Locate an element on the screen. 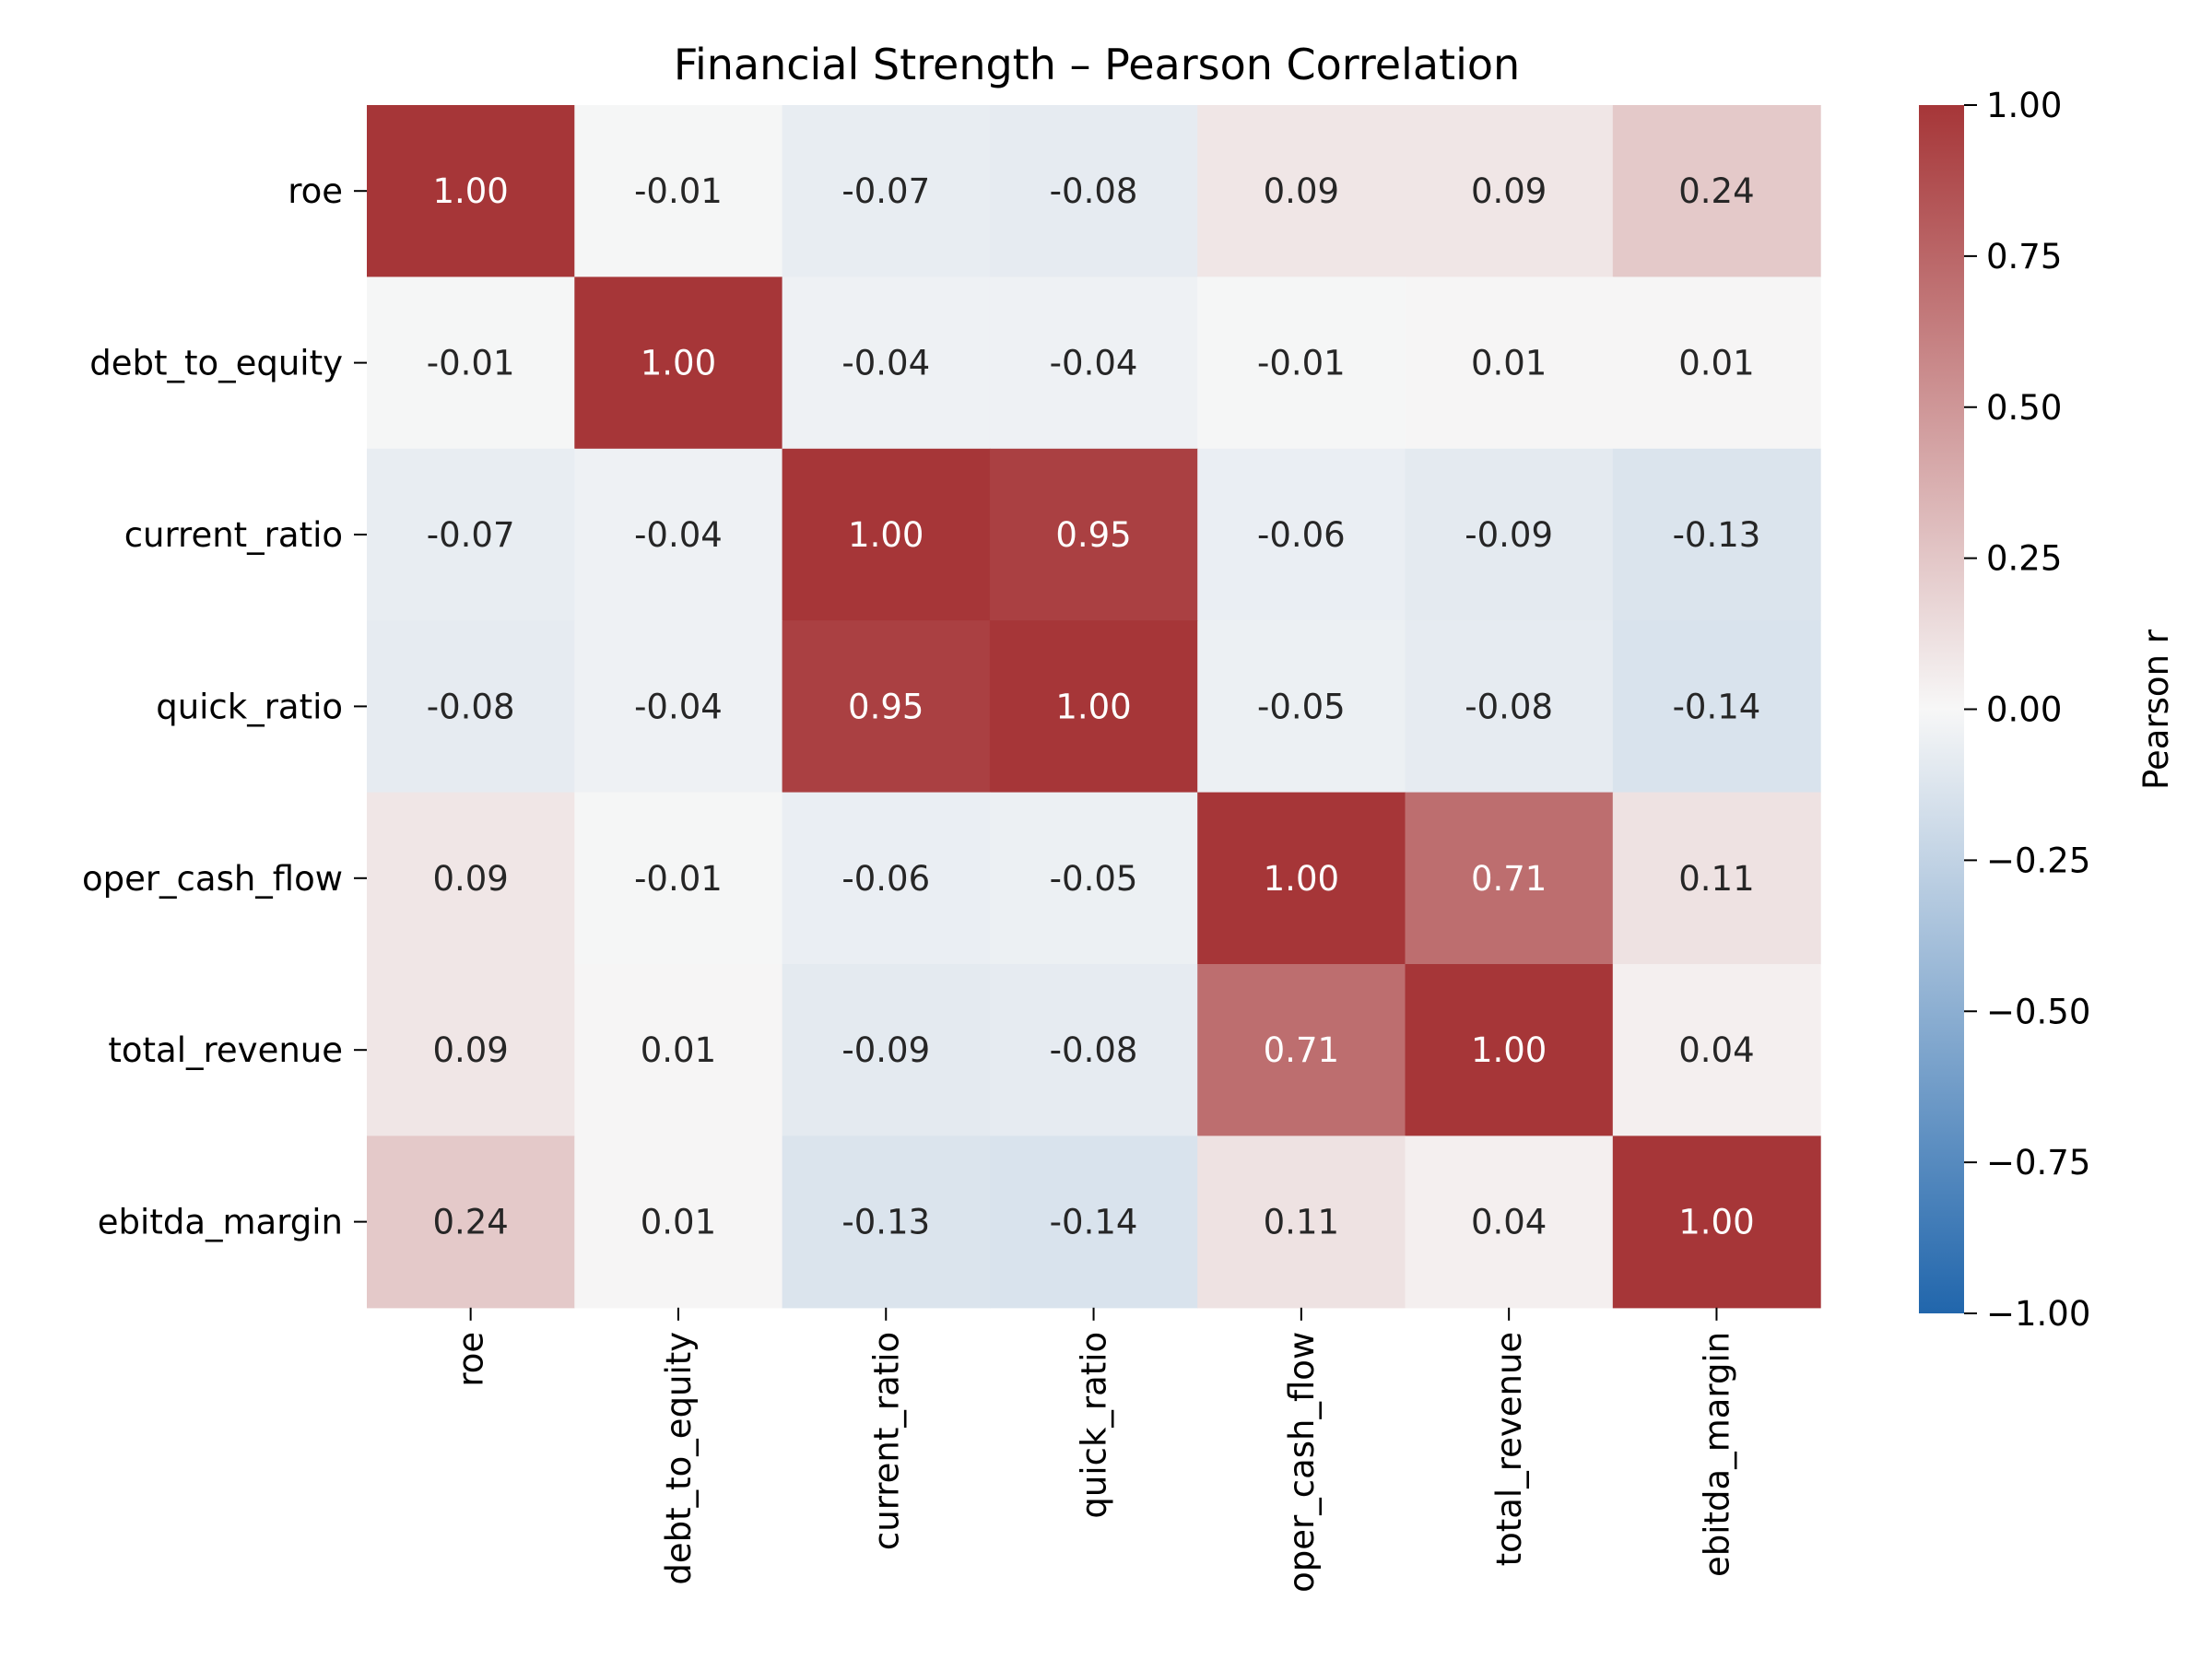 Image resolution: width=2212 pixels, height=1659 pixels. heatmap-cell-ebitda_margin-ebitda_margin is located at coordinates (1716, 1222).